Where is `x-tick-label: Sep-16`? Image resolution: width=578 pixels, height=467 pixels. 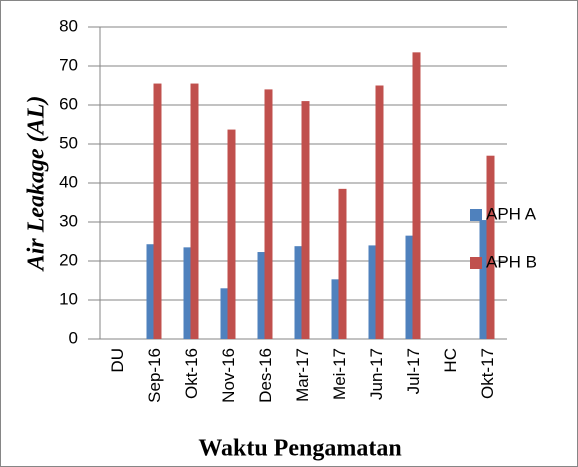 x-tick-label: Sep-16 is located at coordinates (154, 375).